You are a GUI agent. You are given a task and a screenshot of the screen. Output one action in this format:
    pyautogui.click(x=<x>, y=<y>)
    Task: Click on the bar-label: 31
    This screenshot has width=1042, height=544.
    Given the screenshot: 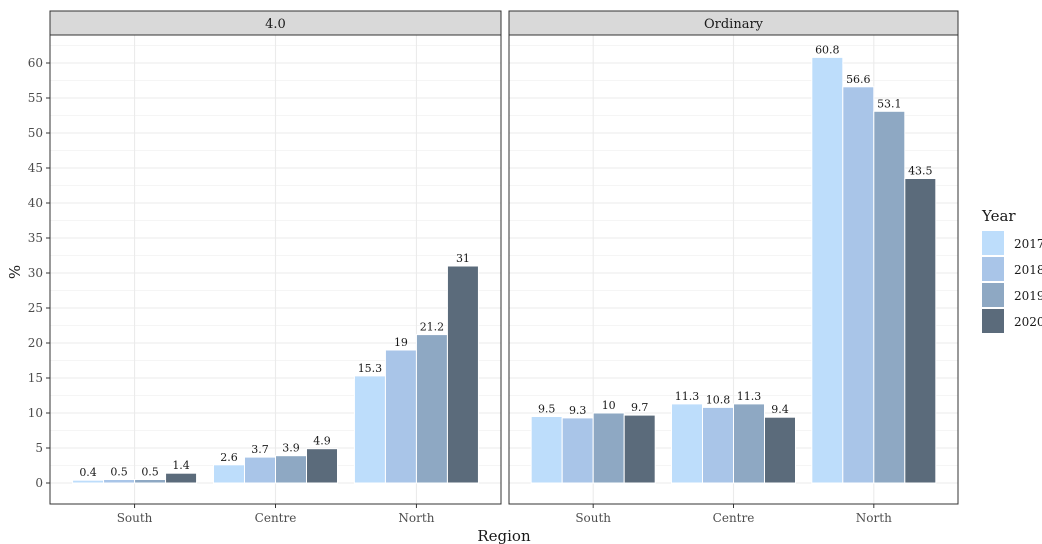 What is the action you would take?
    pyautogui.click(x=463, y=258)
    